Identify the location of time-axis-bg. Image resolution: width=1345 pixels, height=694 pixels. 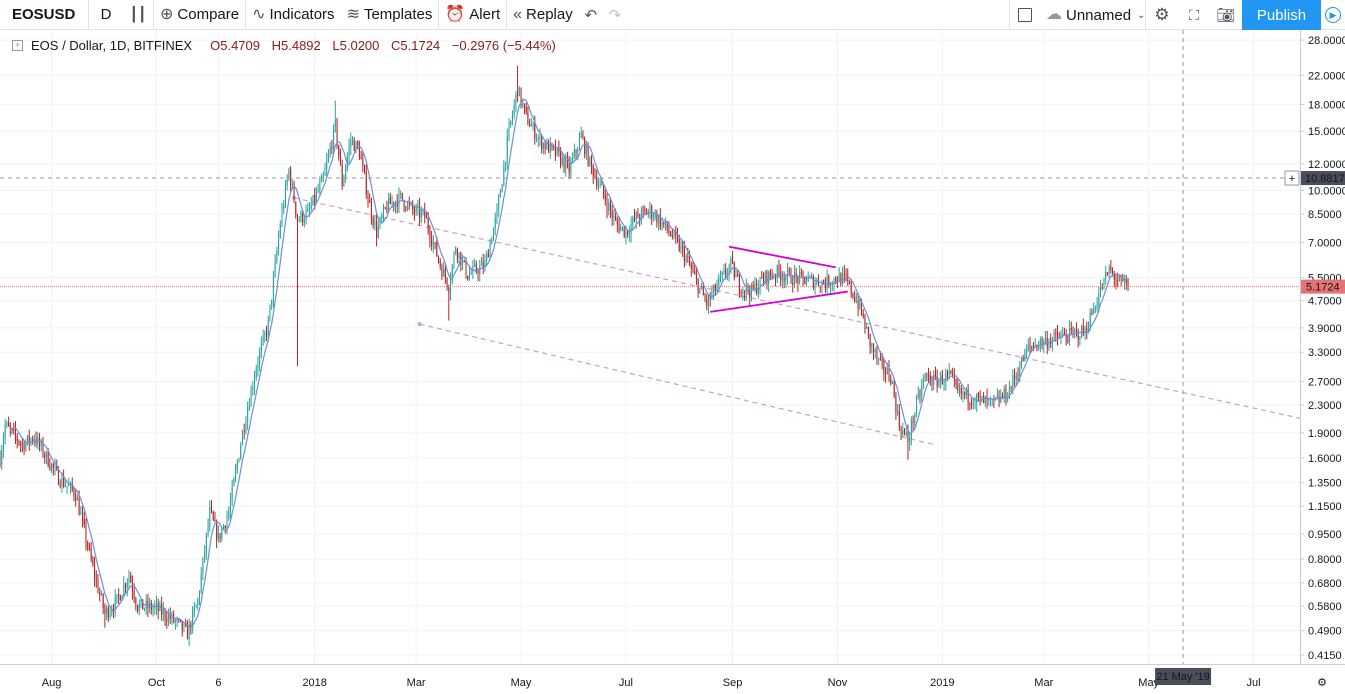
(672, 679).